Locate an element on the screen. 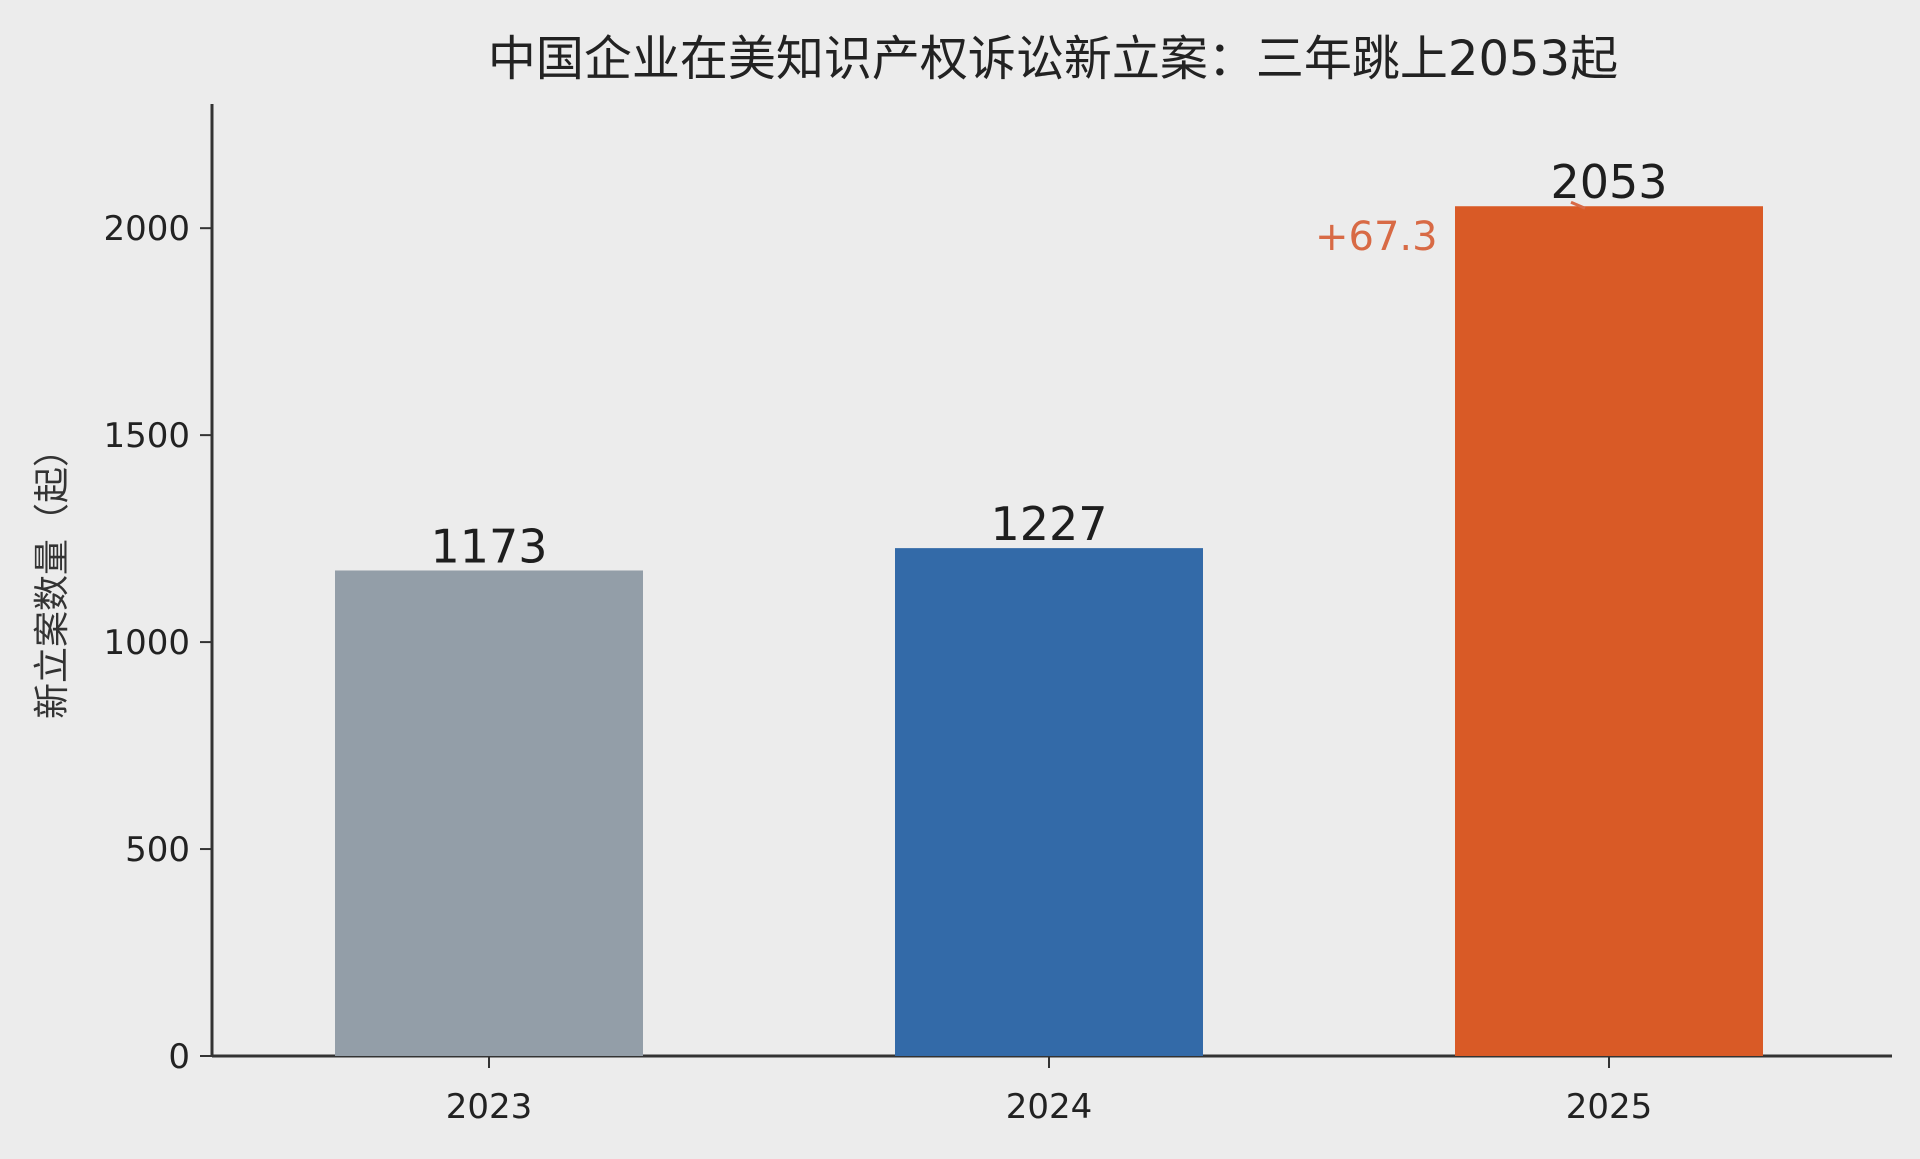 The width and height of the screenshot is (1920, 1159). bar-2023 is located at coordinates (489, 813).